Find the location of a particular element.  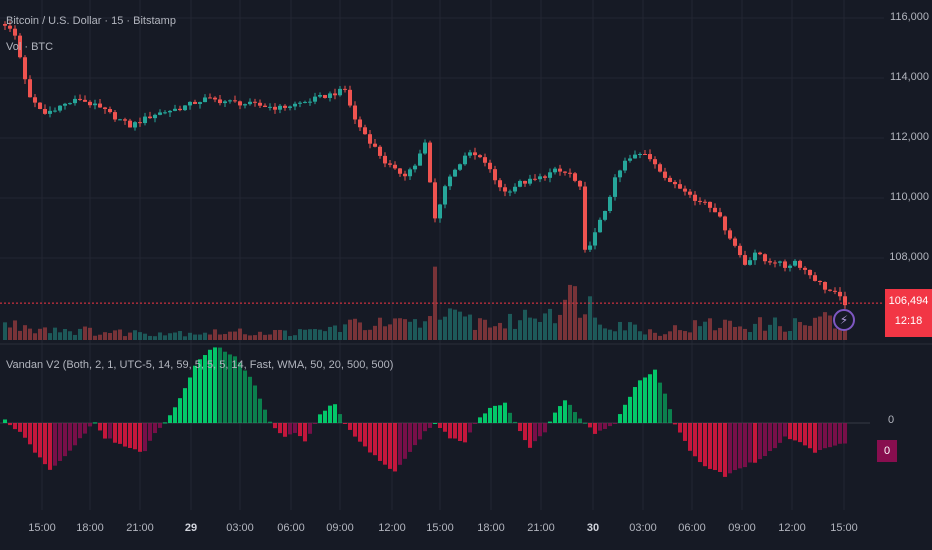

volume-label: Vol · BTC is located at coordinates (30, 47).